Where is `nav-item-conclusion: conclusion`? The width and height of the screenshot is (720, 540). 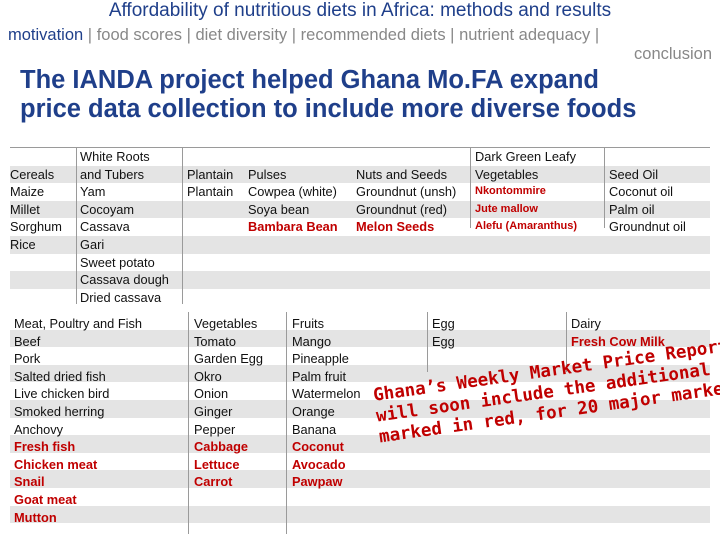 nav-item-conclusion: conclusion is located at coordinates (673, 54).